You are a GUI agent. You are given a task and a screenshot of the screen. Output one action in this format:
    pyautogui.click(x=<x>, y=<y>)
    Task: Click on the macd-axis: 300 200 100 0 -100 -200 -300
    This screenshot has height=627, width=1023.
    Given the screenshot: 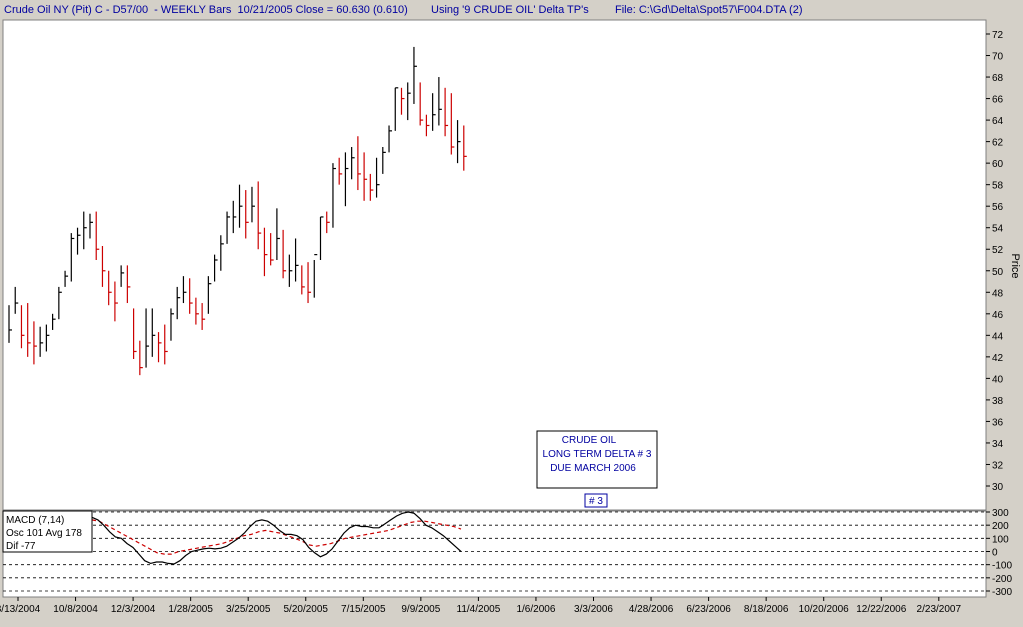 What is the action you would take?
    pyautogui.click(x=507, y=553)
    